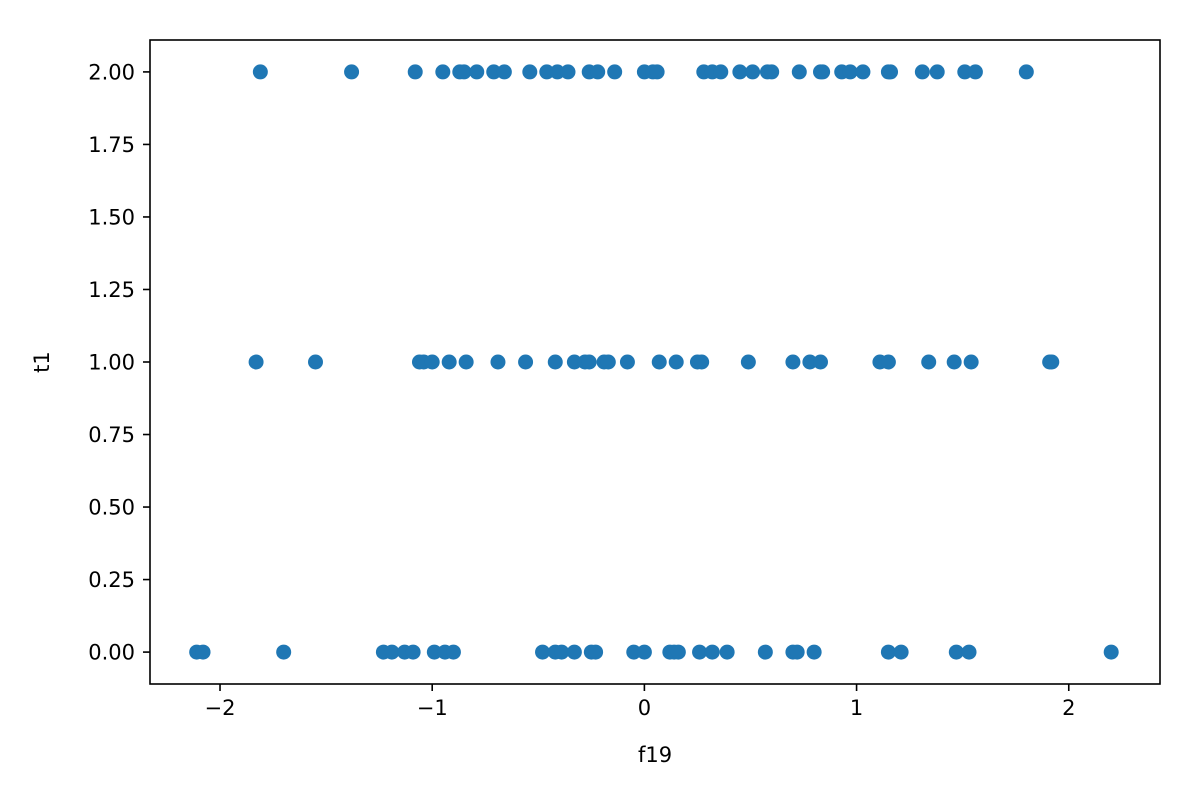 The width and height of the screenshot is (1200, 800). What do you see at coordinates (111, 580) in the screenshot?
I see `y-tick-label: 0.25` at bounding box center [111, 580].